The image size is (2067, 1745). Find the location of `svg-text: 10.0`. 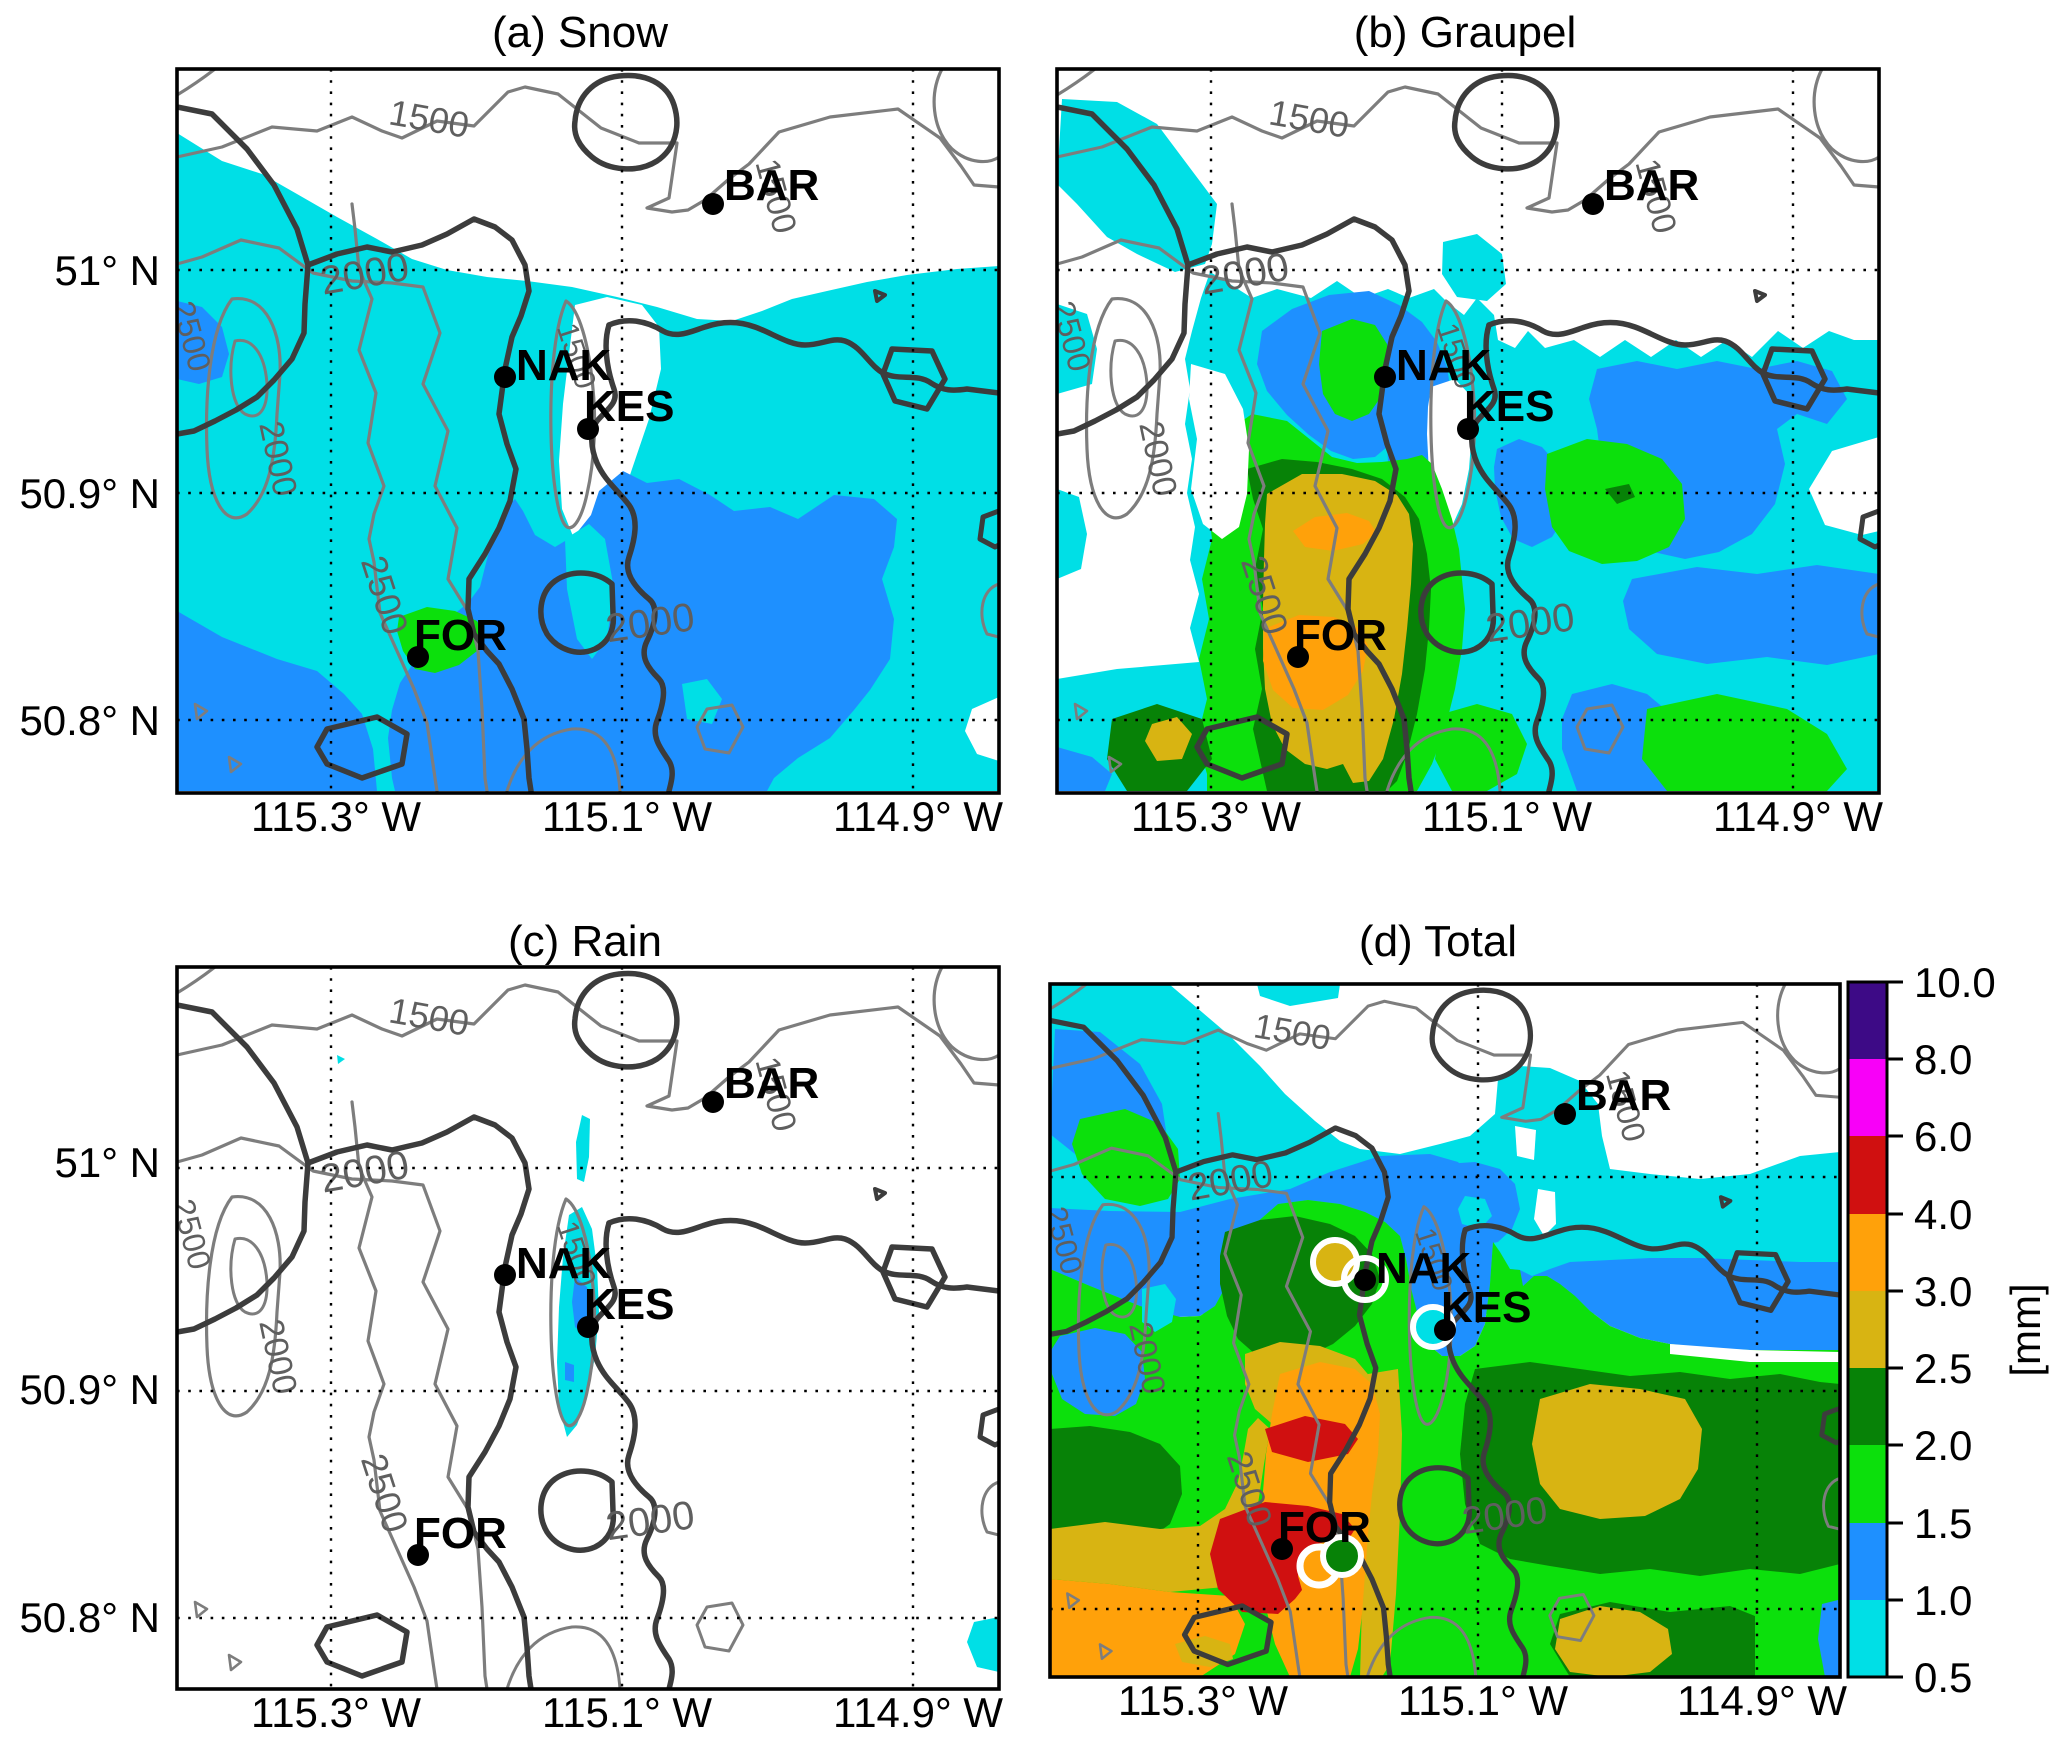

svg-text: 10.0 is located at coordinates (1955, 982).